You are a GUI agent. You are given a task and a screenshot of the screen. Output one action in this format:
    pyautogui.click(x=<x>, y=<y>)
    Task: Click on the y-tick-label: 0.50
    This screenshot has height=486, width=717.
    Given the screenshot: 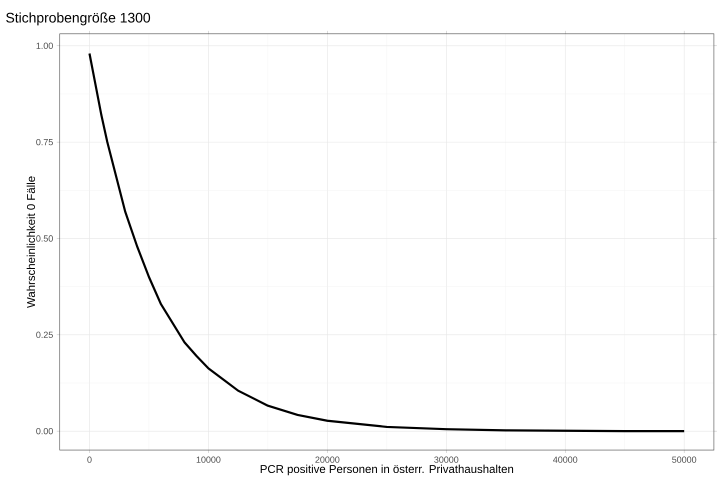 What is the action you would take?
    pyautogui.click(x=44, y=238)
    